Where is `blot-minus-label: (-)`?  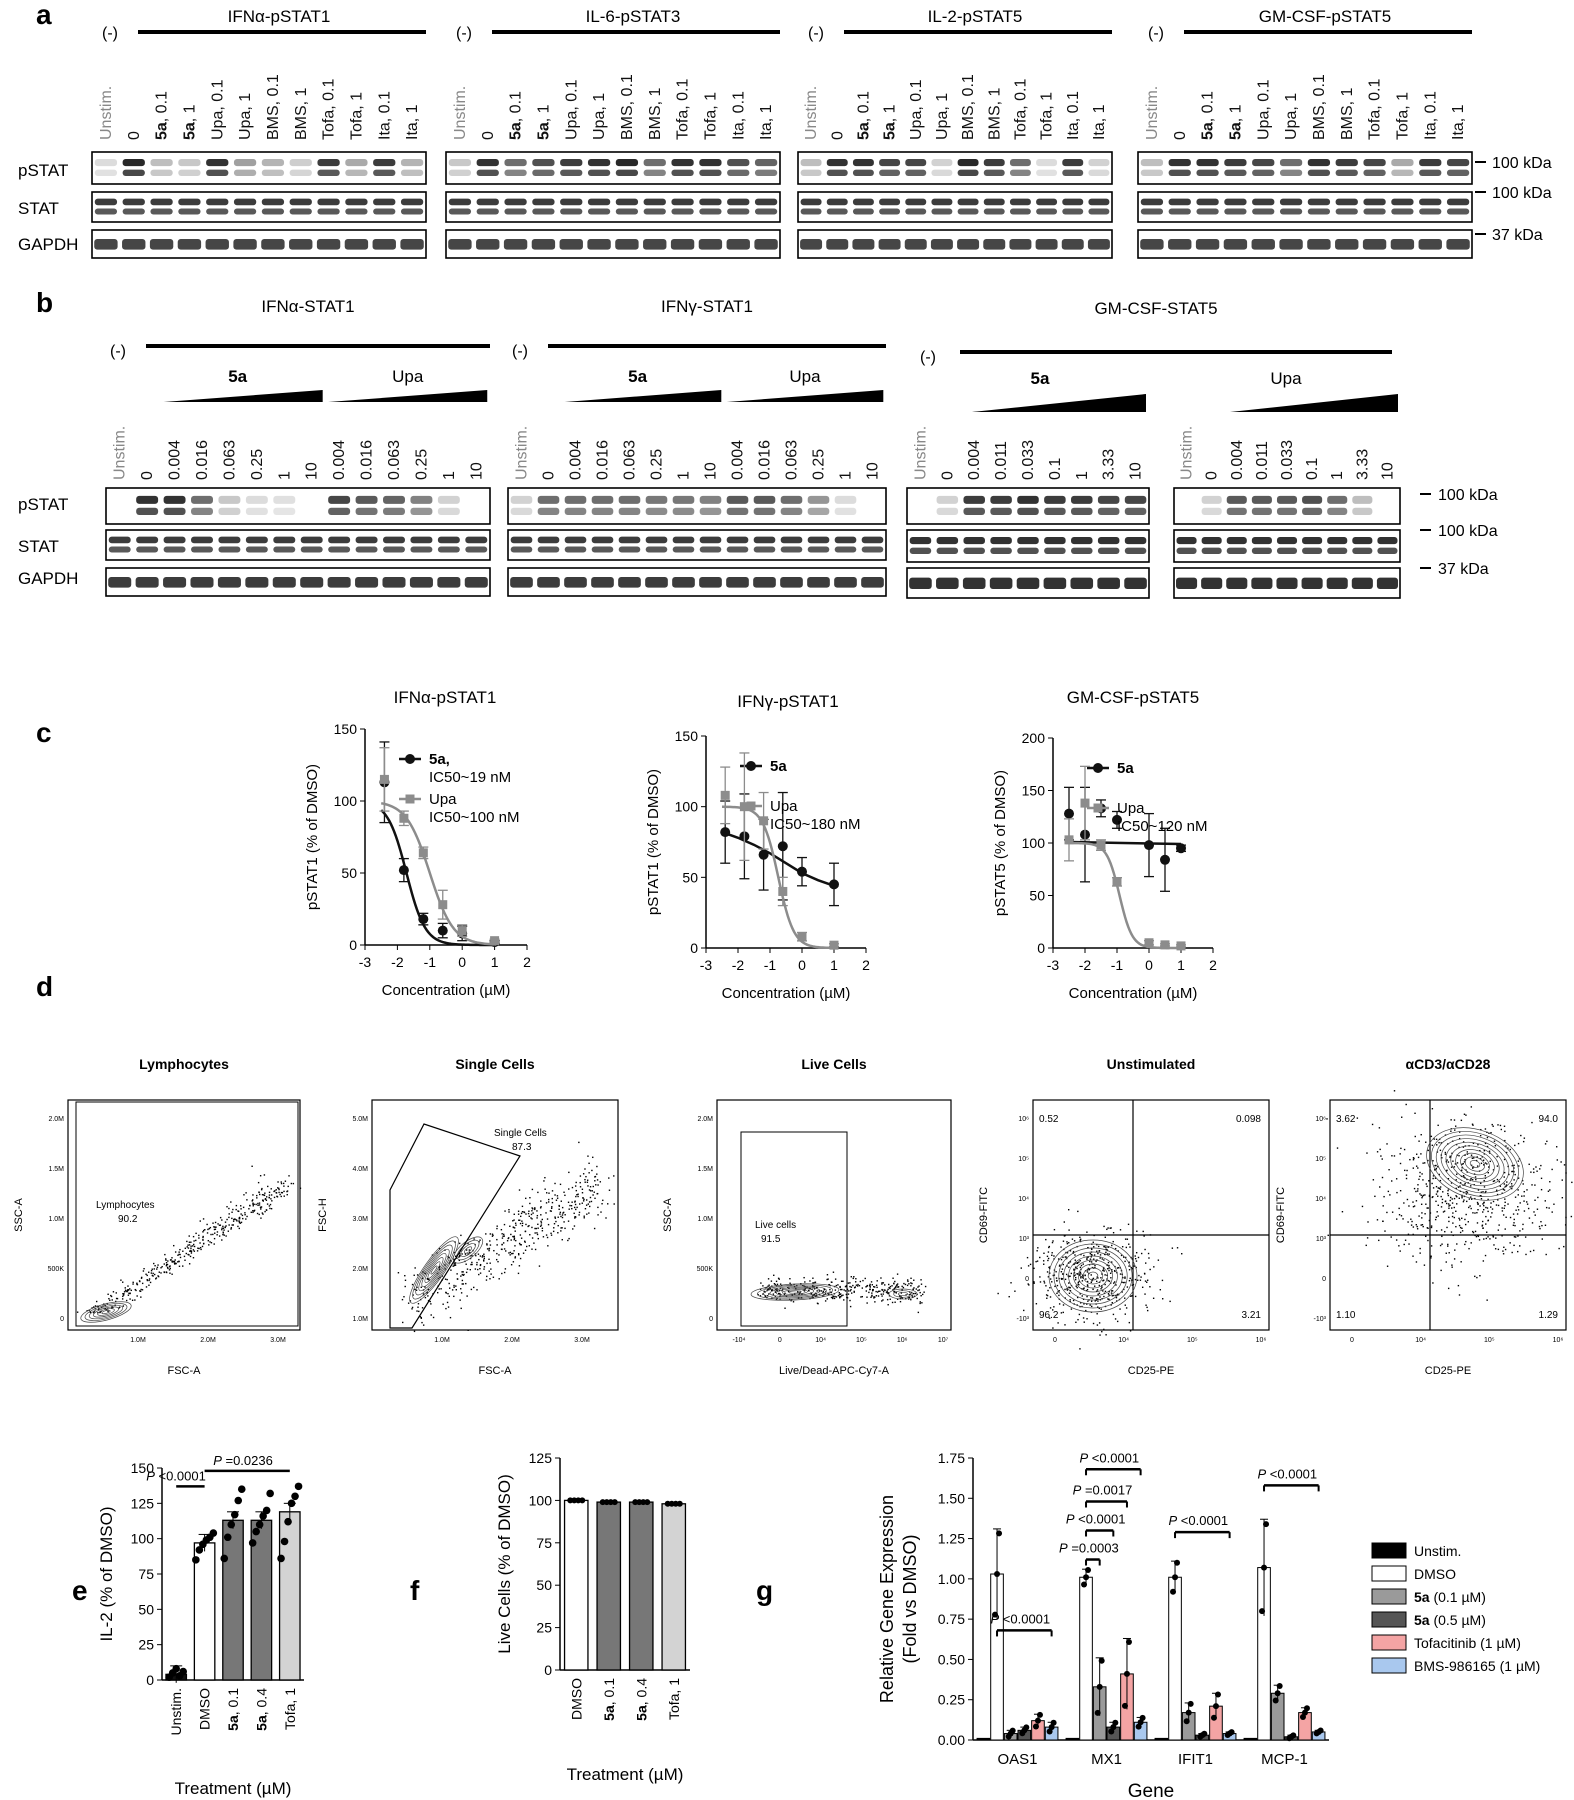
blot-minus-label: (-) is located at coordinates (520, 351).